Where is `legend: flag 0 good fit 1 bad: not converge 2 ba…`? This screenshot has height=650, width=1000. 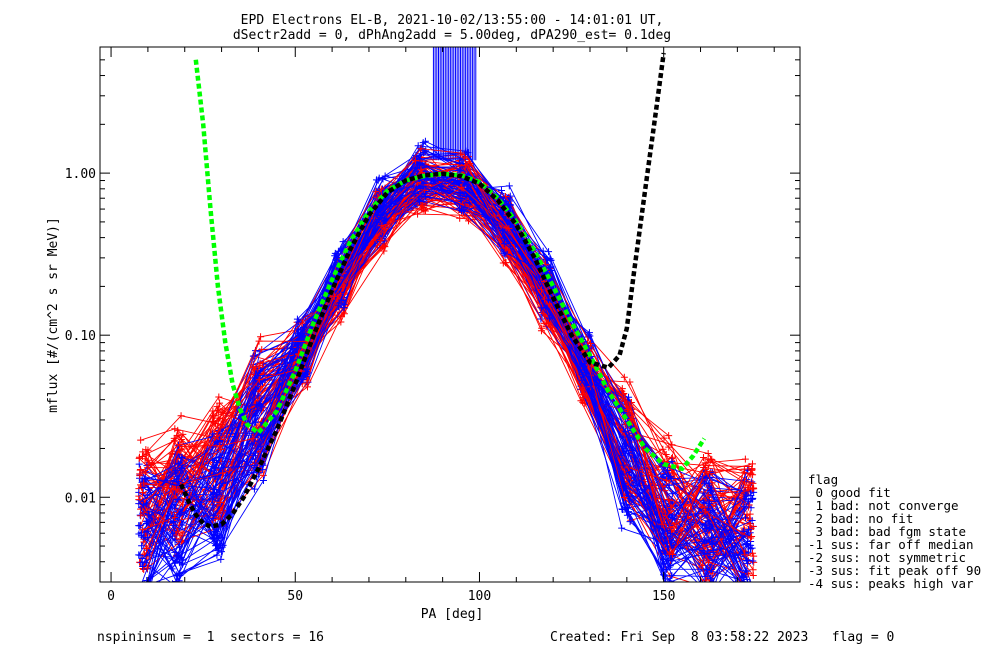
legend: flag 0 good fit 1 bad: not converge 2 ba… is located at coordinates (894, 531).